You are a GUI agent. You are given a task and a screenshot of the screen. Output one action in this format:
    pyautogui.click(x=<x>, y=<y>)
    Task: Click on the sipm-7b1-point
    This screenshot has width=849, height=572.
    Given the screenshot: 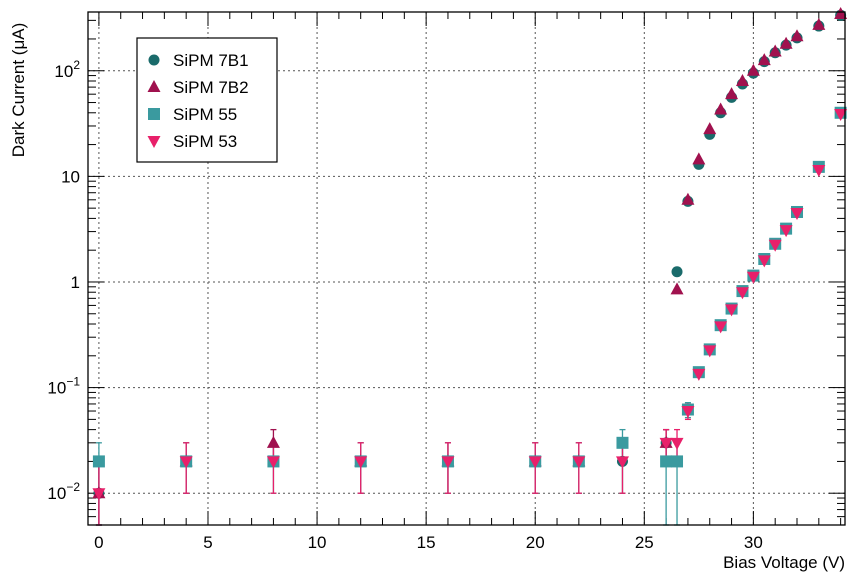 What is the action you would take?
    pyautogui.click(x=677, y=272)
    